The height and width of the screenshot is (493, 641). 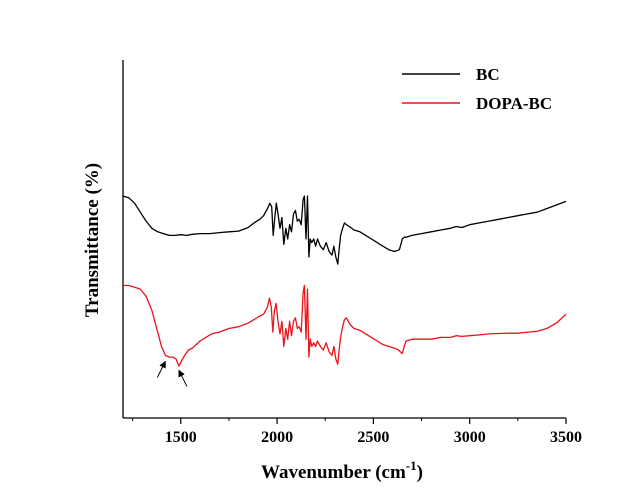 I want to click on x-tick-label: 3000, so click(x=470, y=437).